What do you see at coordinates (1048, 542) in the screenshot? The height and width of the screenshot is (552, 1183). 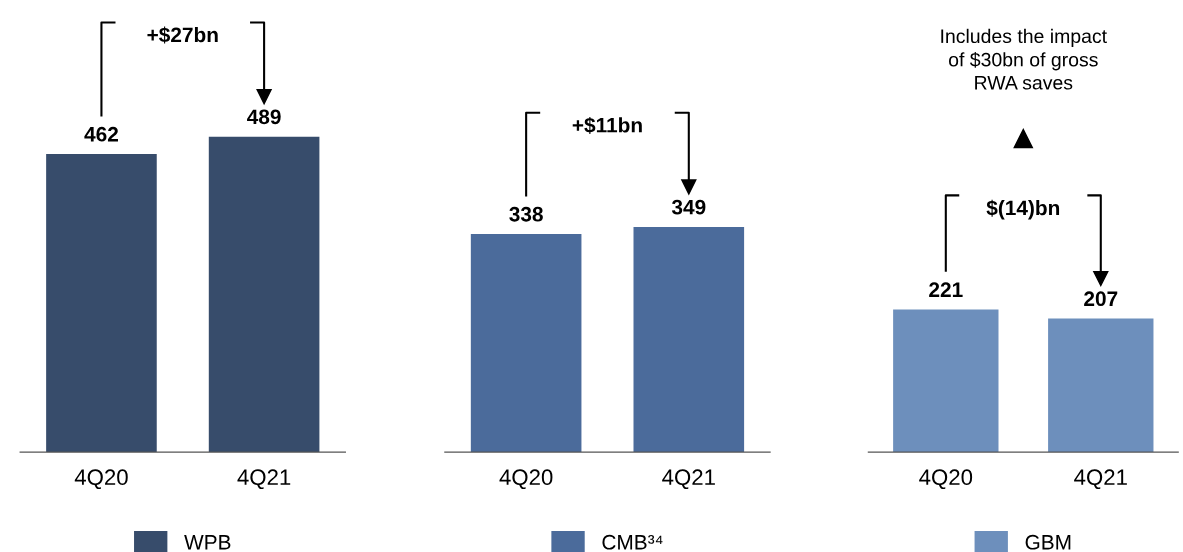 I see `legend-label: GBM` at bounding box center [1048, 542].